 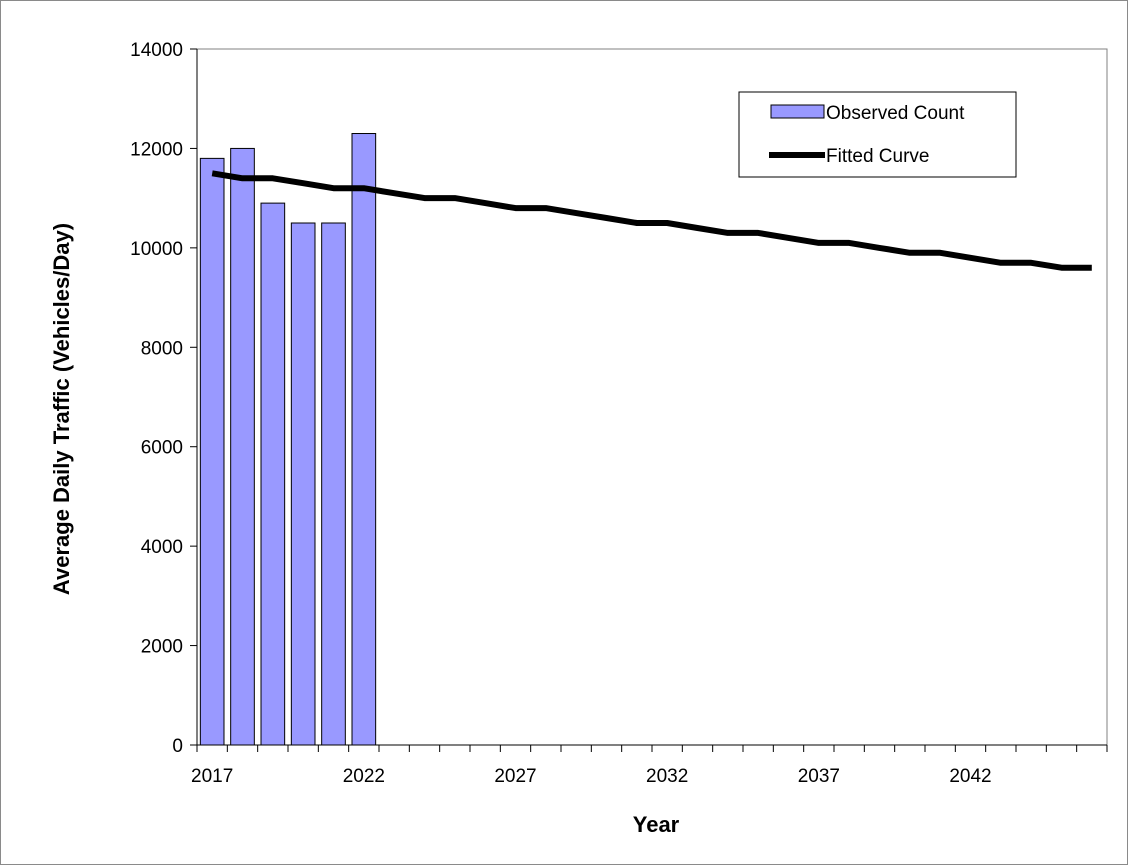 I want to click on legend-label-fitted: Fitted Curve, so click(x=877, y=156).